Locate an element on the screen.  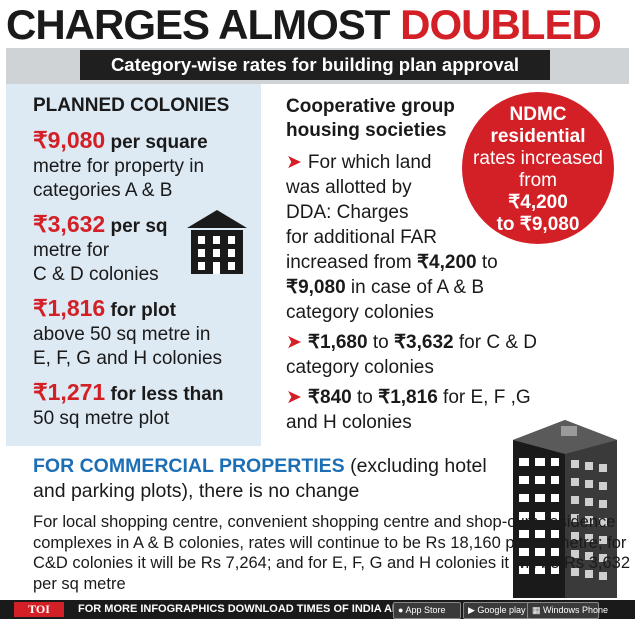
bullet-text: was allotted by is located at coordinates (349, 187).